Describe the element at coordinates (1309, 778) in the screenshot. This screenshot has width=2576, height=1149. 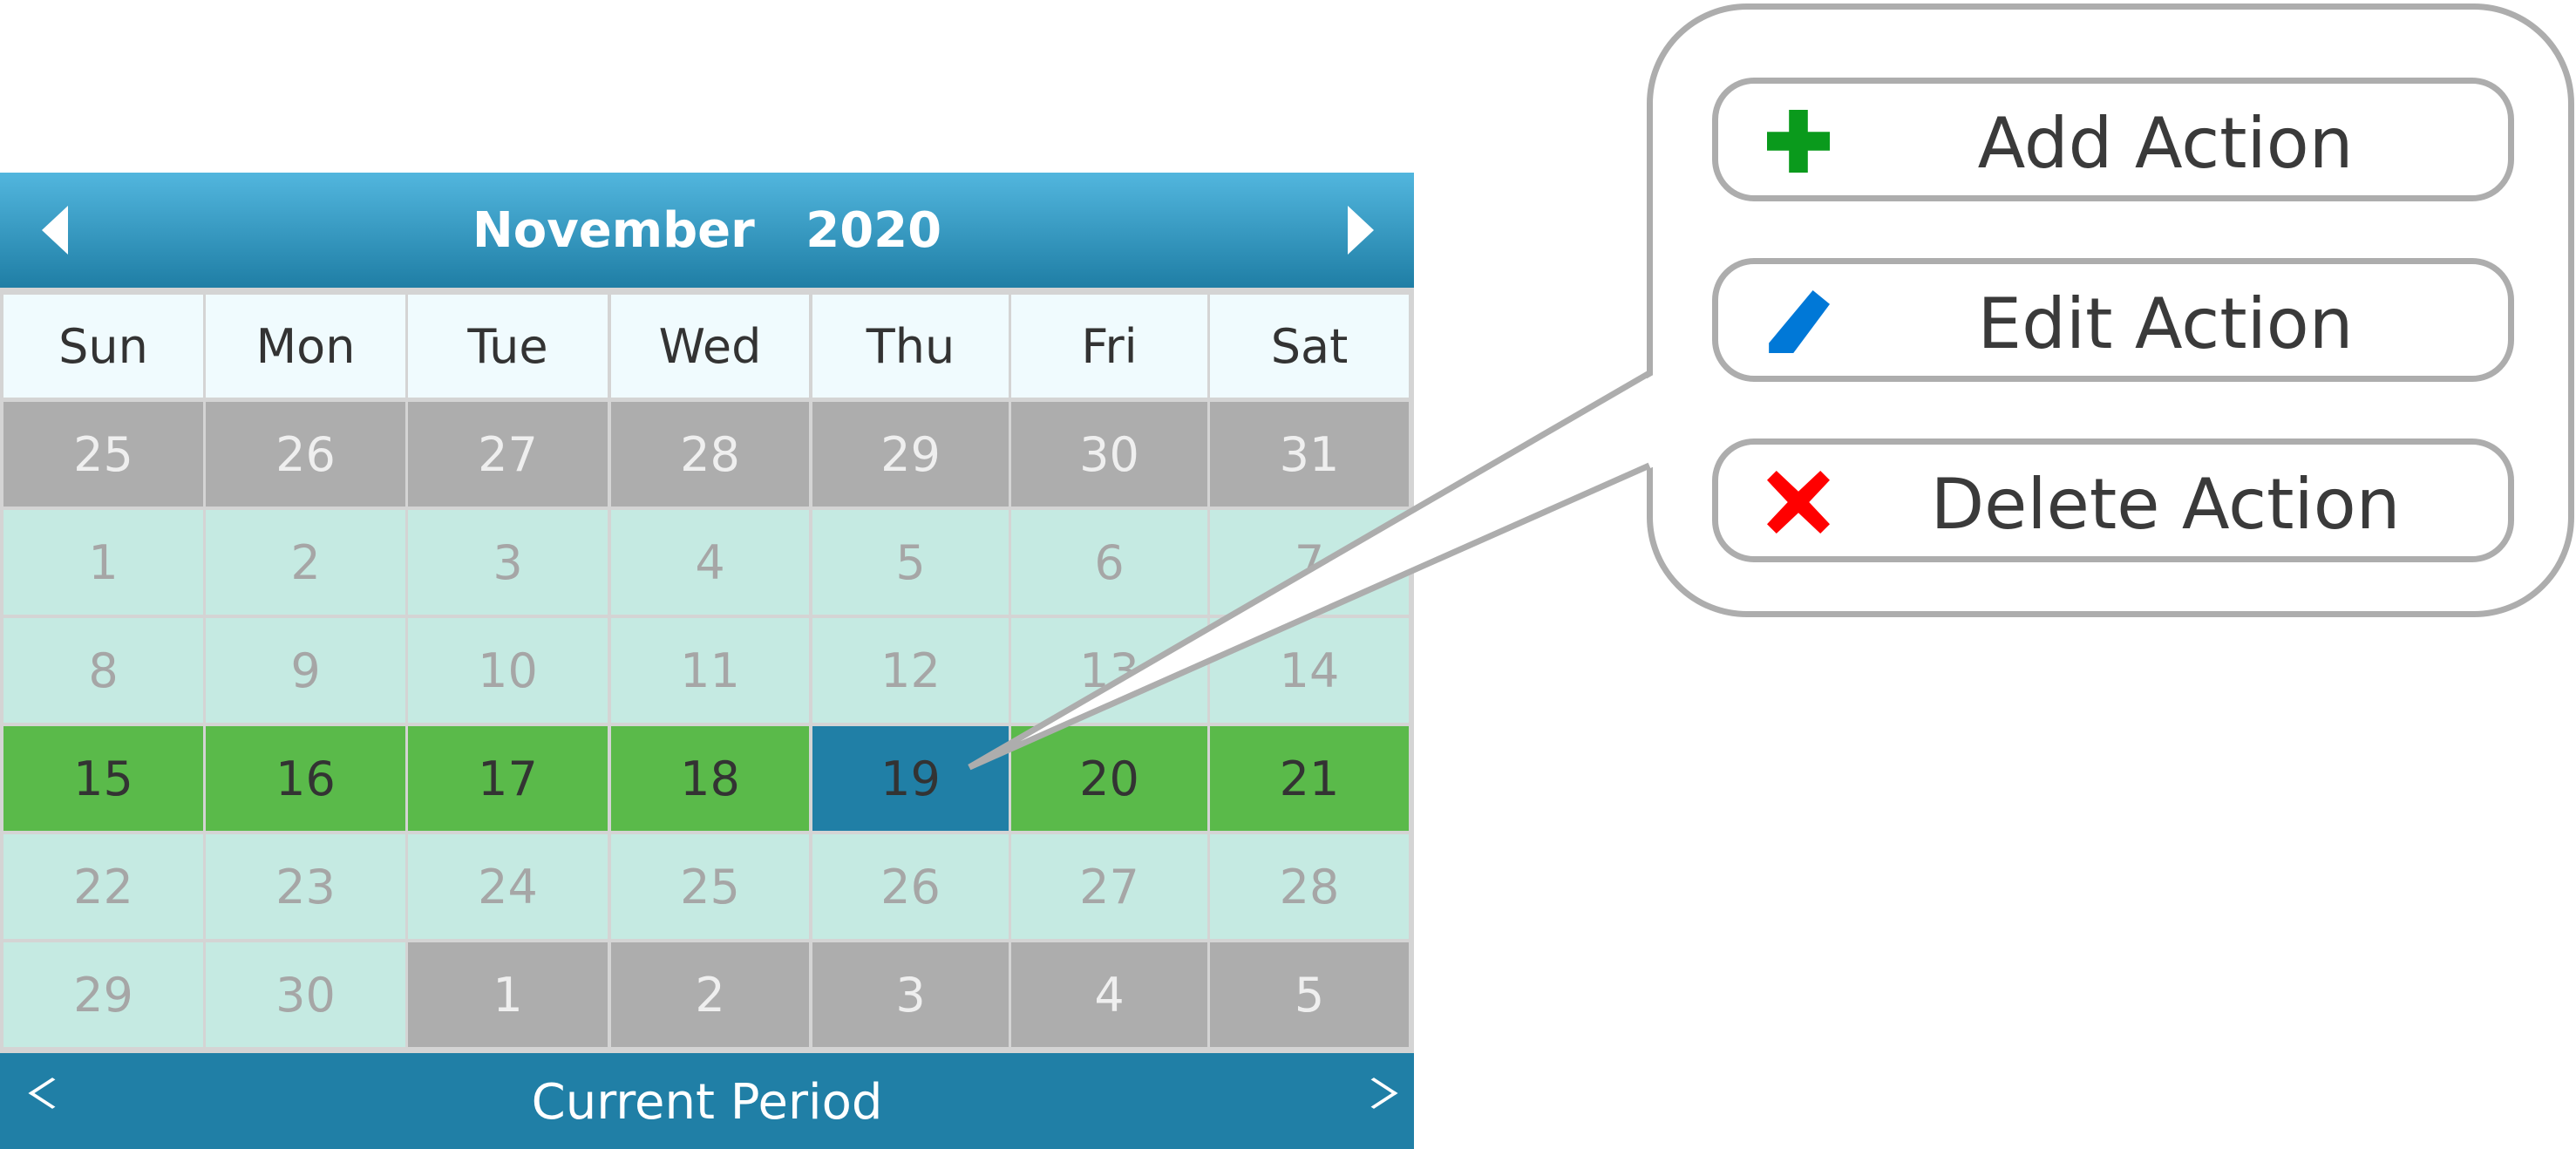
I see `day-cell: 21` at that location.